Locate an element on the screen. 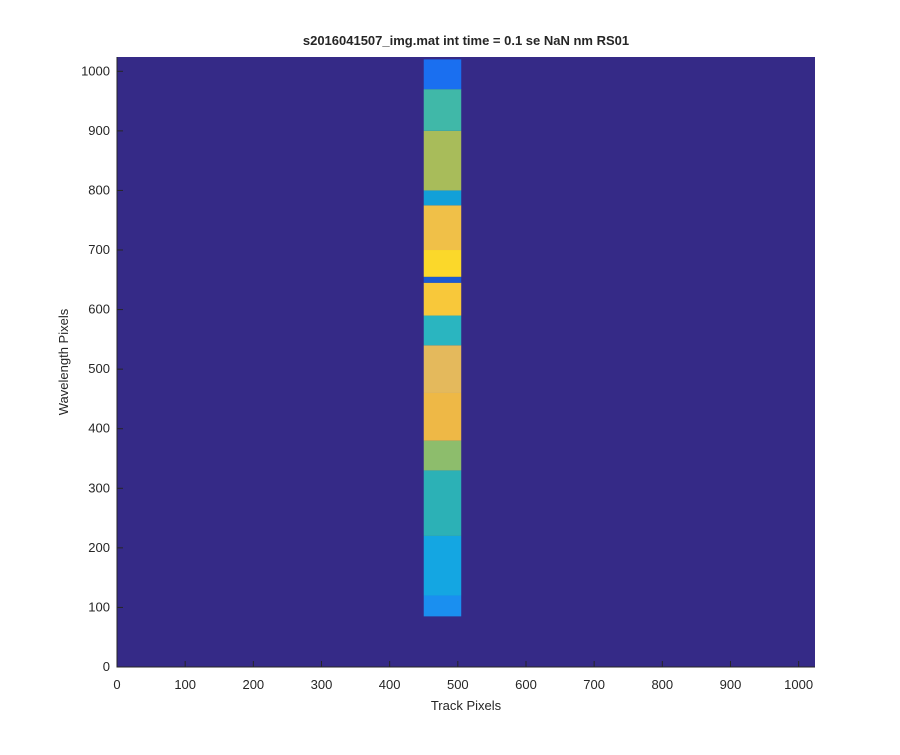 This screenshot has height=755, width=900. y-tick-label: 600 is located at coordinates (99, 309).